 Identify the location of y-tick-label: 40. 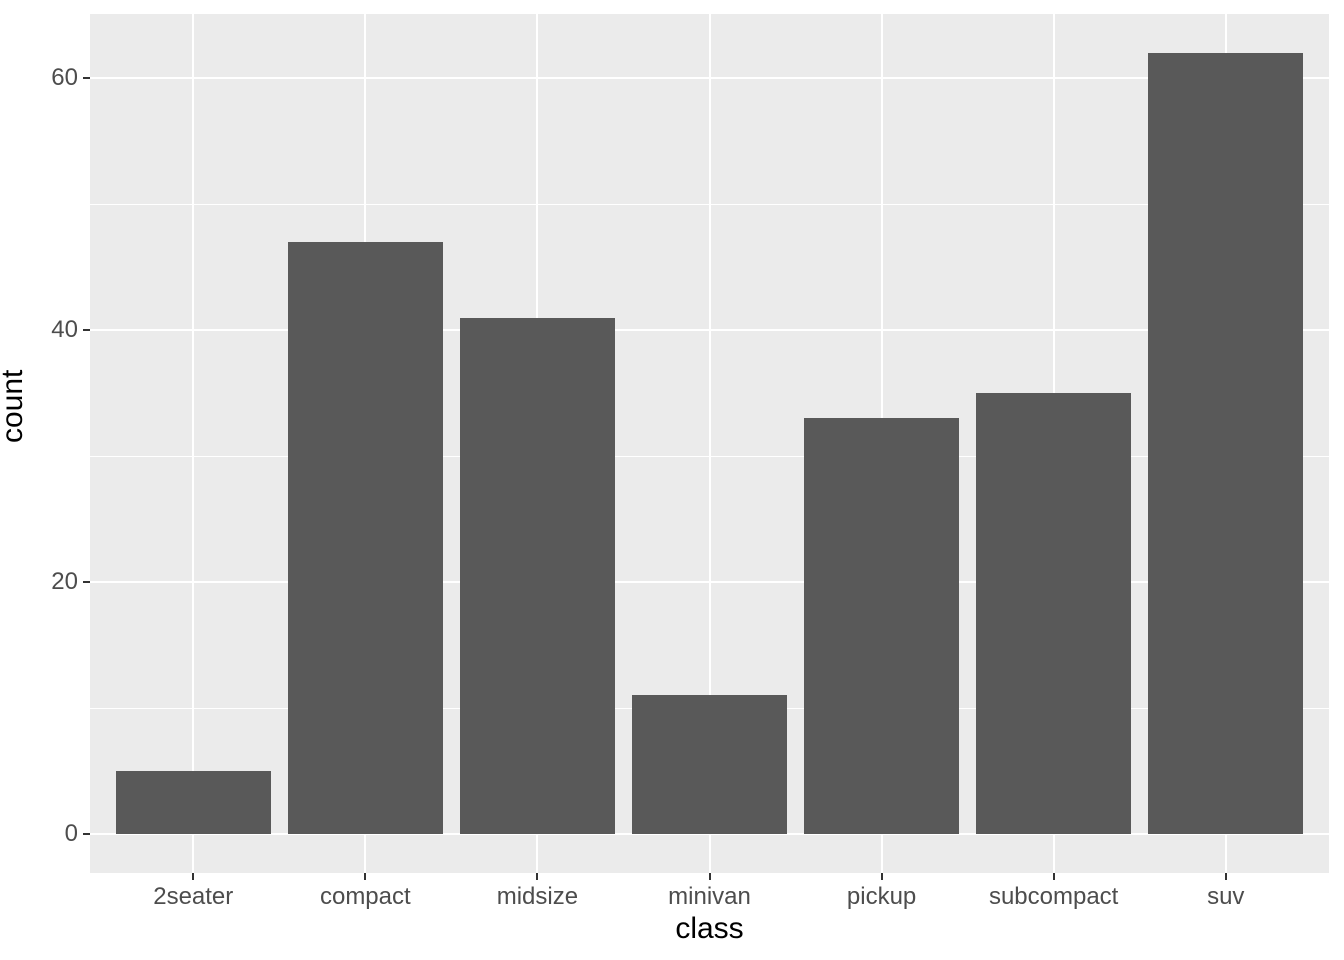
(64, 330).